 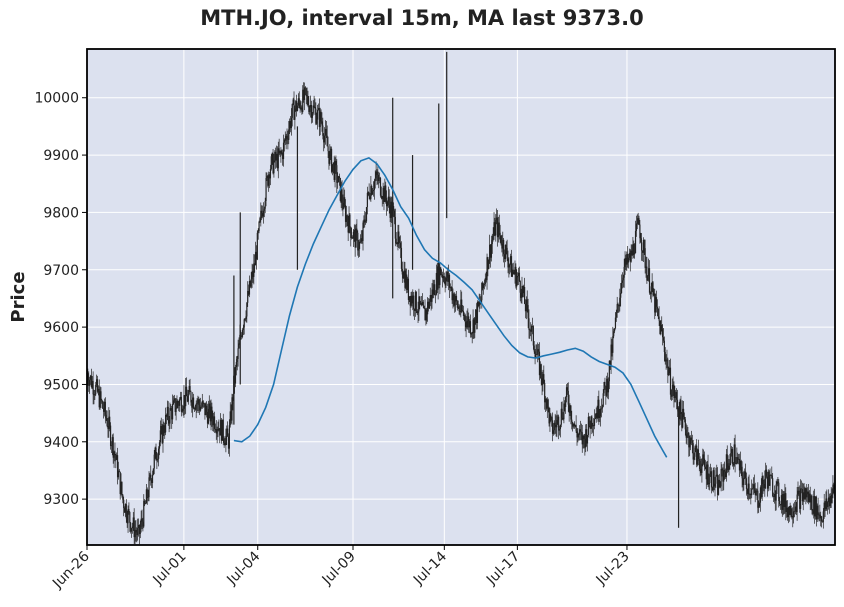 What do you see at coordinates (430, 568) in the screenshot?
I see `x-tick-label: Jul-14` at bounding box center [430, 568].